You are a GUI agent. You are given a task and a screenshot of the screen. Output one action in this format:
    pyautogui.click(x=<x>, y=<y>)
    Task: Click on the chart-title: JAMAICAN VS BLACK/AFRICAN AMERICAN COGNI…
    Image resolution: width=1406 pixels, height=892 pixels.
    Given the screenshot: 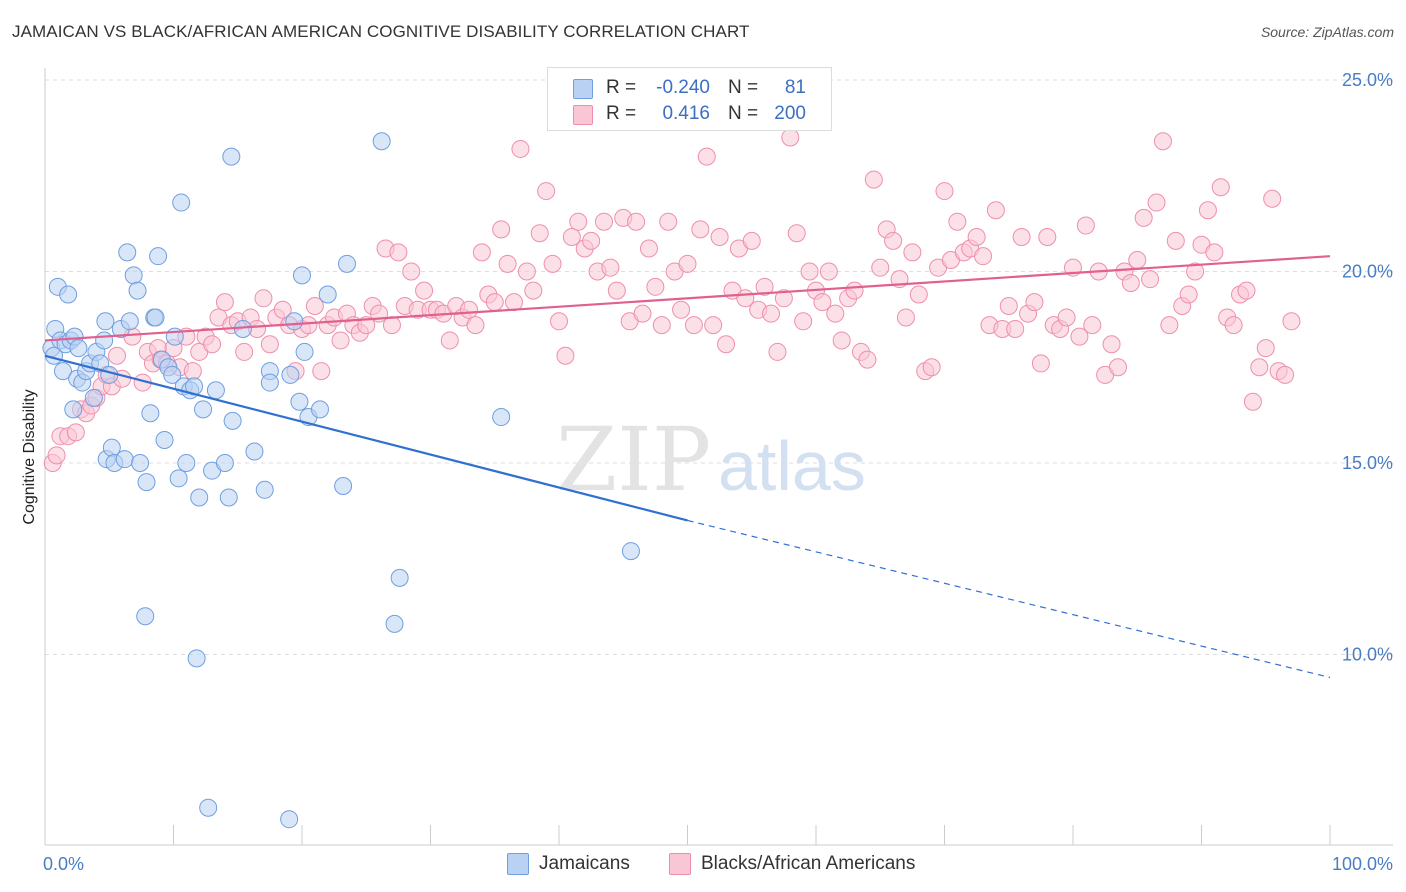 What is the action you would take?
    pyautogui.click(x=381, y=31)
    